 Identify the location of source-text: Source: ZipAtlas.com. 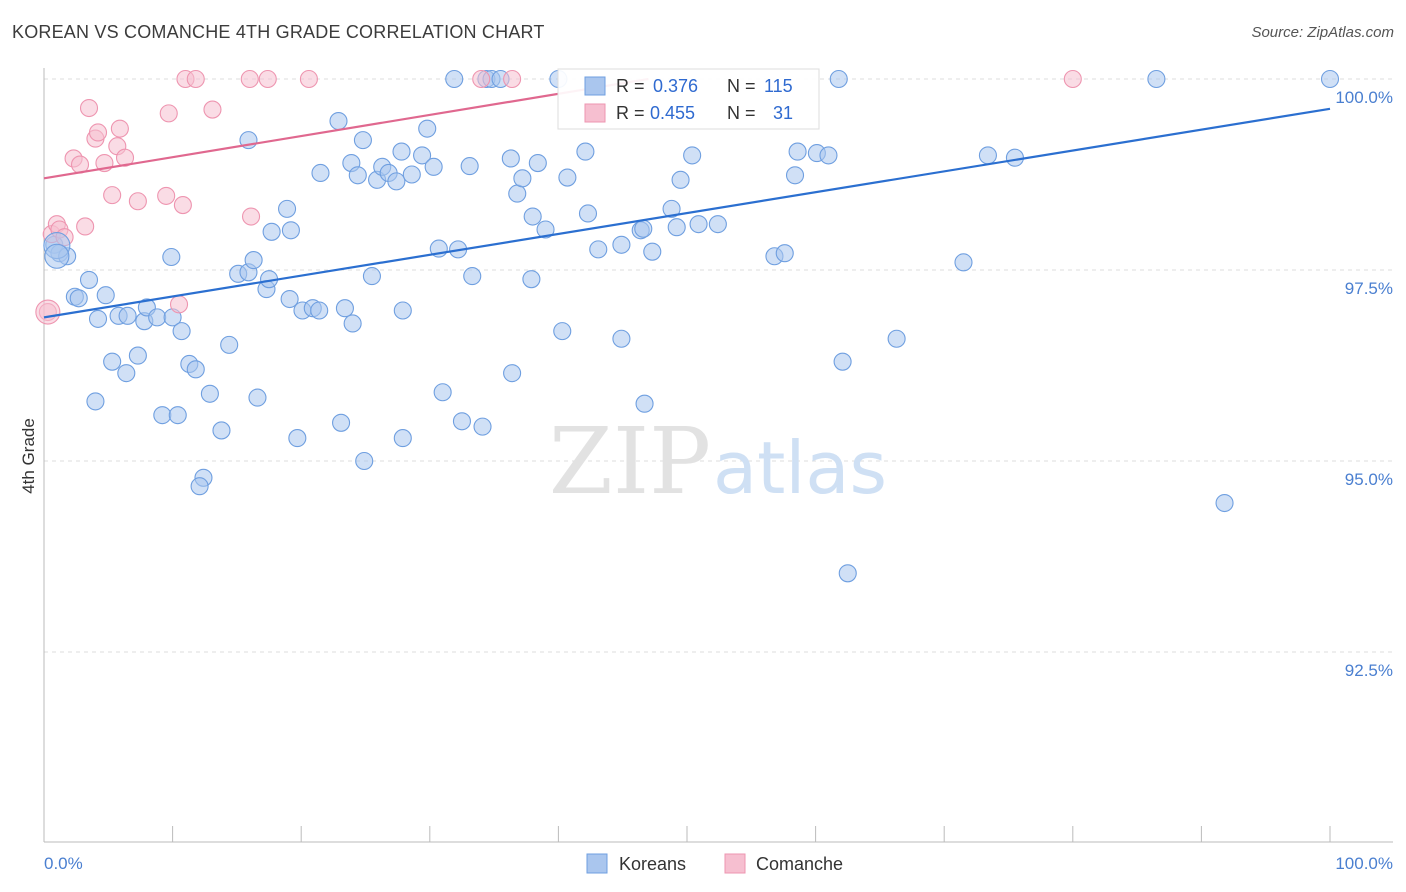
(1322, 32).